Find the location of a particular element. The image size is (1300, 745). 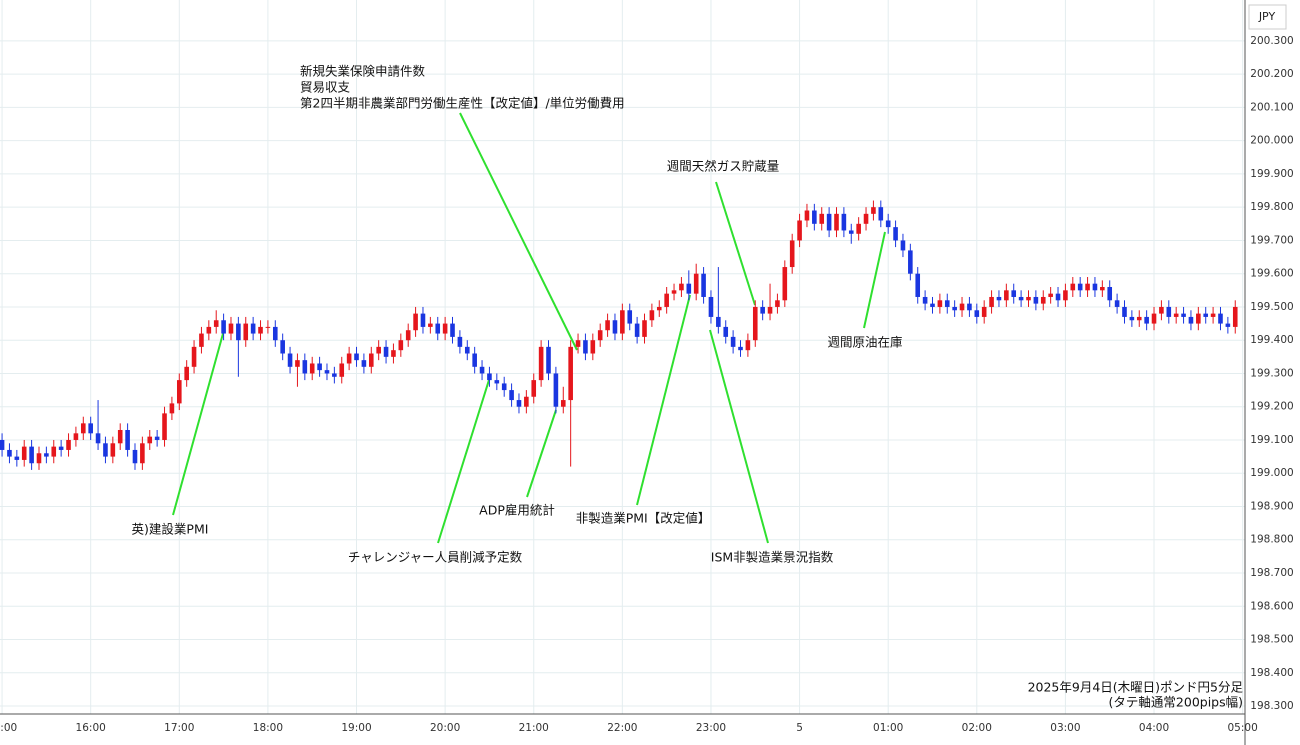

x-tick-label: 17:00 is located at coordinates (179, 728).